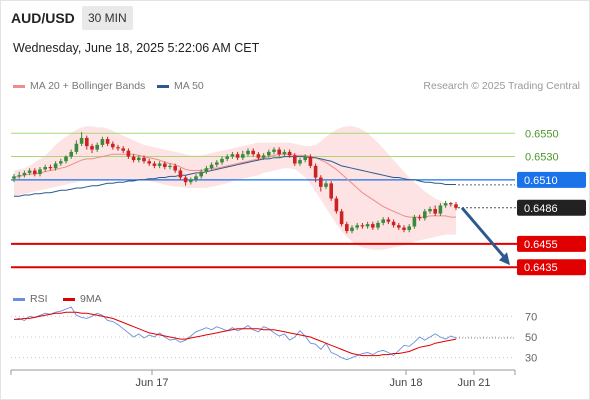  Describe the element at coordinates (531, 338) in the screenshot. I see `rsi-tick-label: 50` at that location.